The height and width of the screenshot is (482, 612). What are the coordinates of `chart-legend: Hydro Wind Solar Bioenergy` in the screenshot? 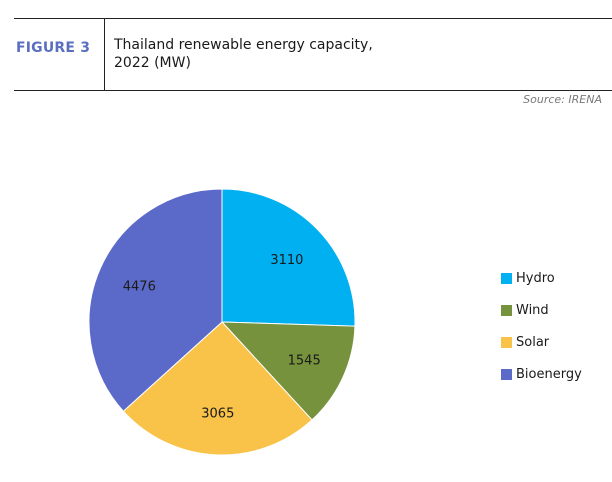 It's located at (541, 326).